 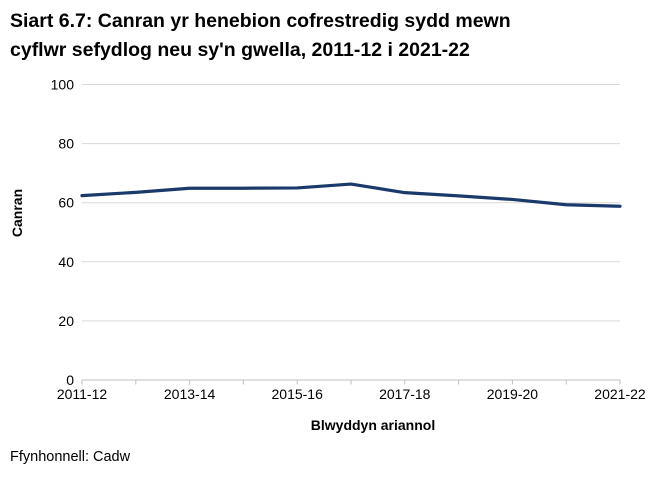 What do you see at coordinates (66, 262) in the screenshot?
I see `y-tick-label: 40` at bounding box center [66, 262].